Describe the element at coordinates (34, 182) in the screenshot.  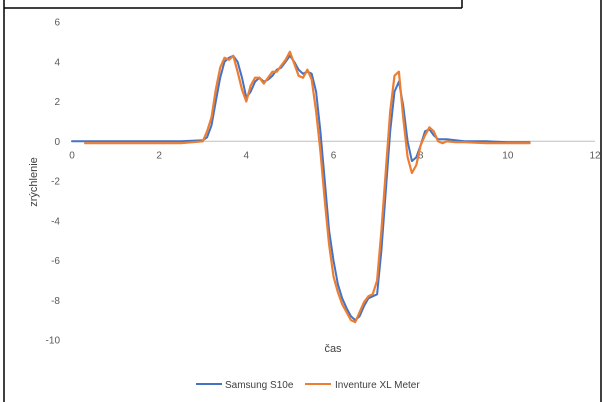
I see `y-axis-title: zrýchlenie` at that location.